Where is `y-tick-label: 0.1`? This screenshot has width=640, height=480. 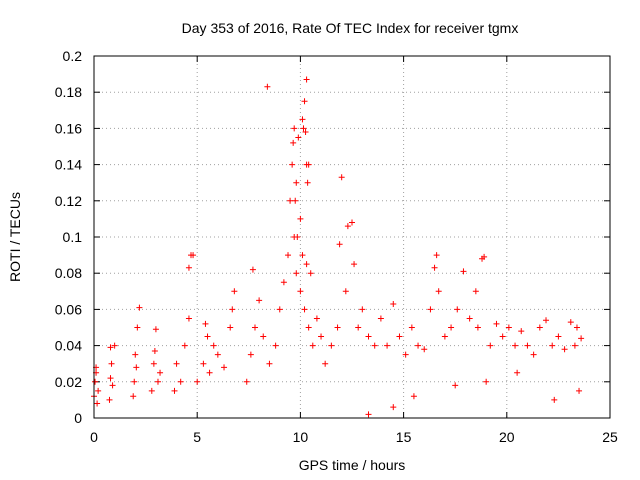
y-tick-label: 0.1 is located at coordinates (73, 237).